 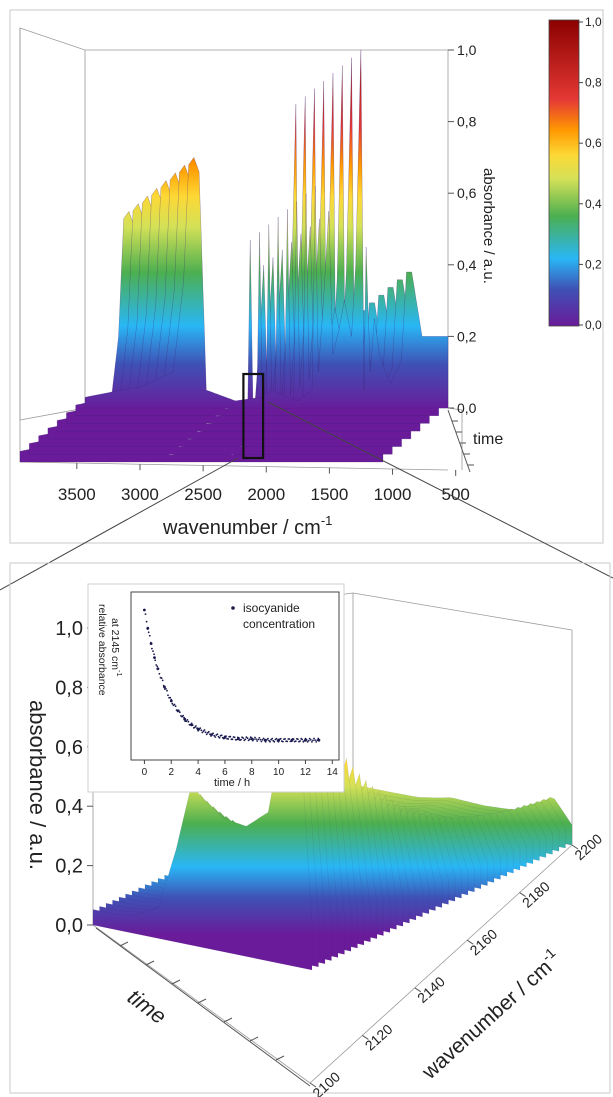 What do you see at coordinates (393, 494) in the screenshot?
I see `top-x-tick-label: 1000` at bounding box center [393, 494].